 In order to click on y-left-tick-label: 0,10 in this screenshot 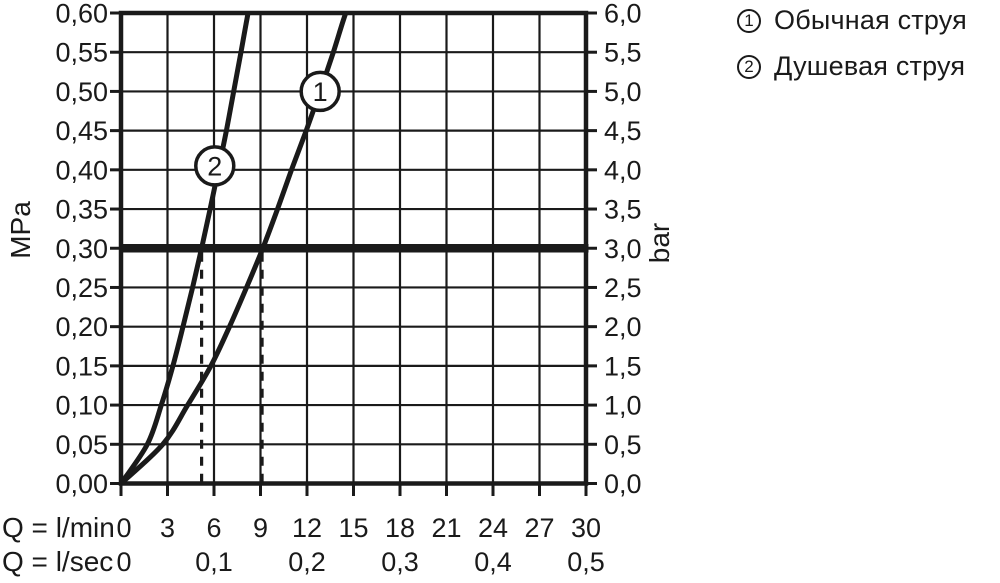, I will do `click(81, 406)`.